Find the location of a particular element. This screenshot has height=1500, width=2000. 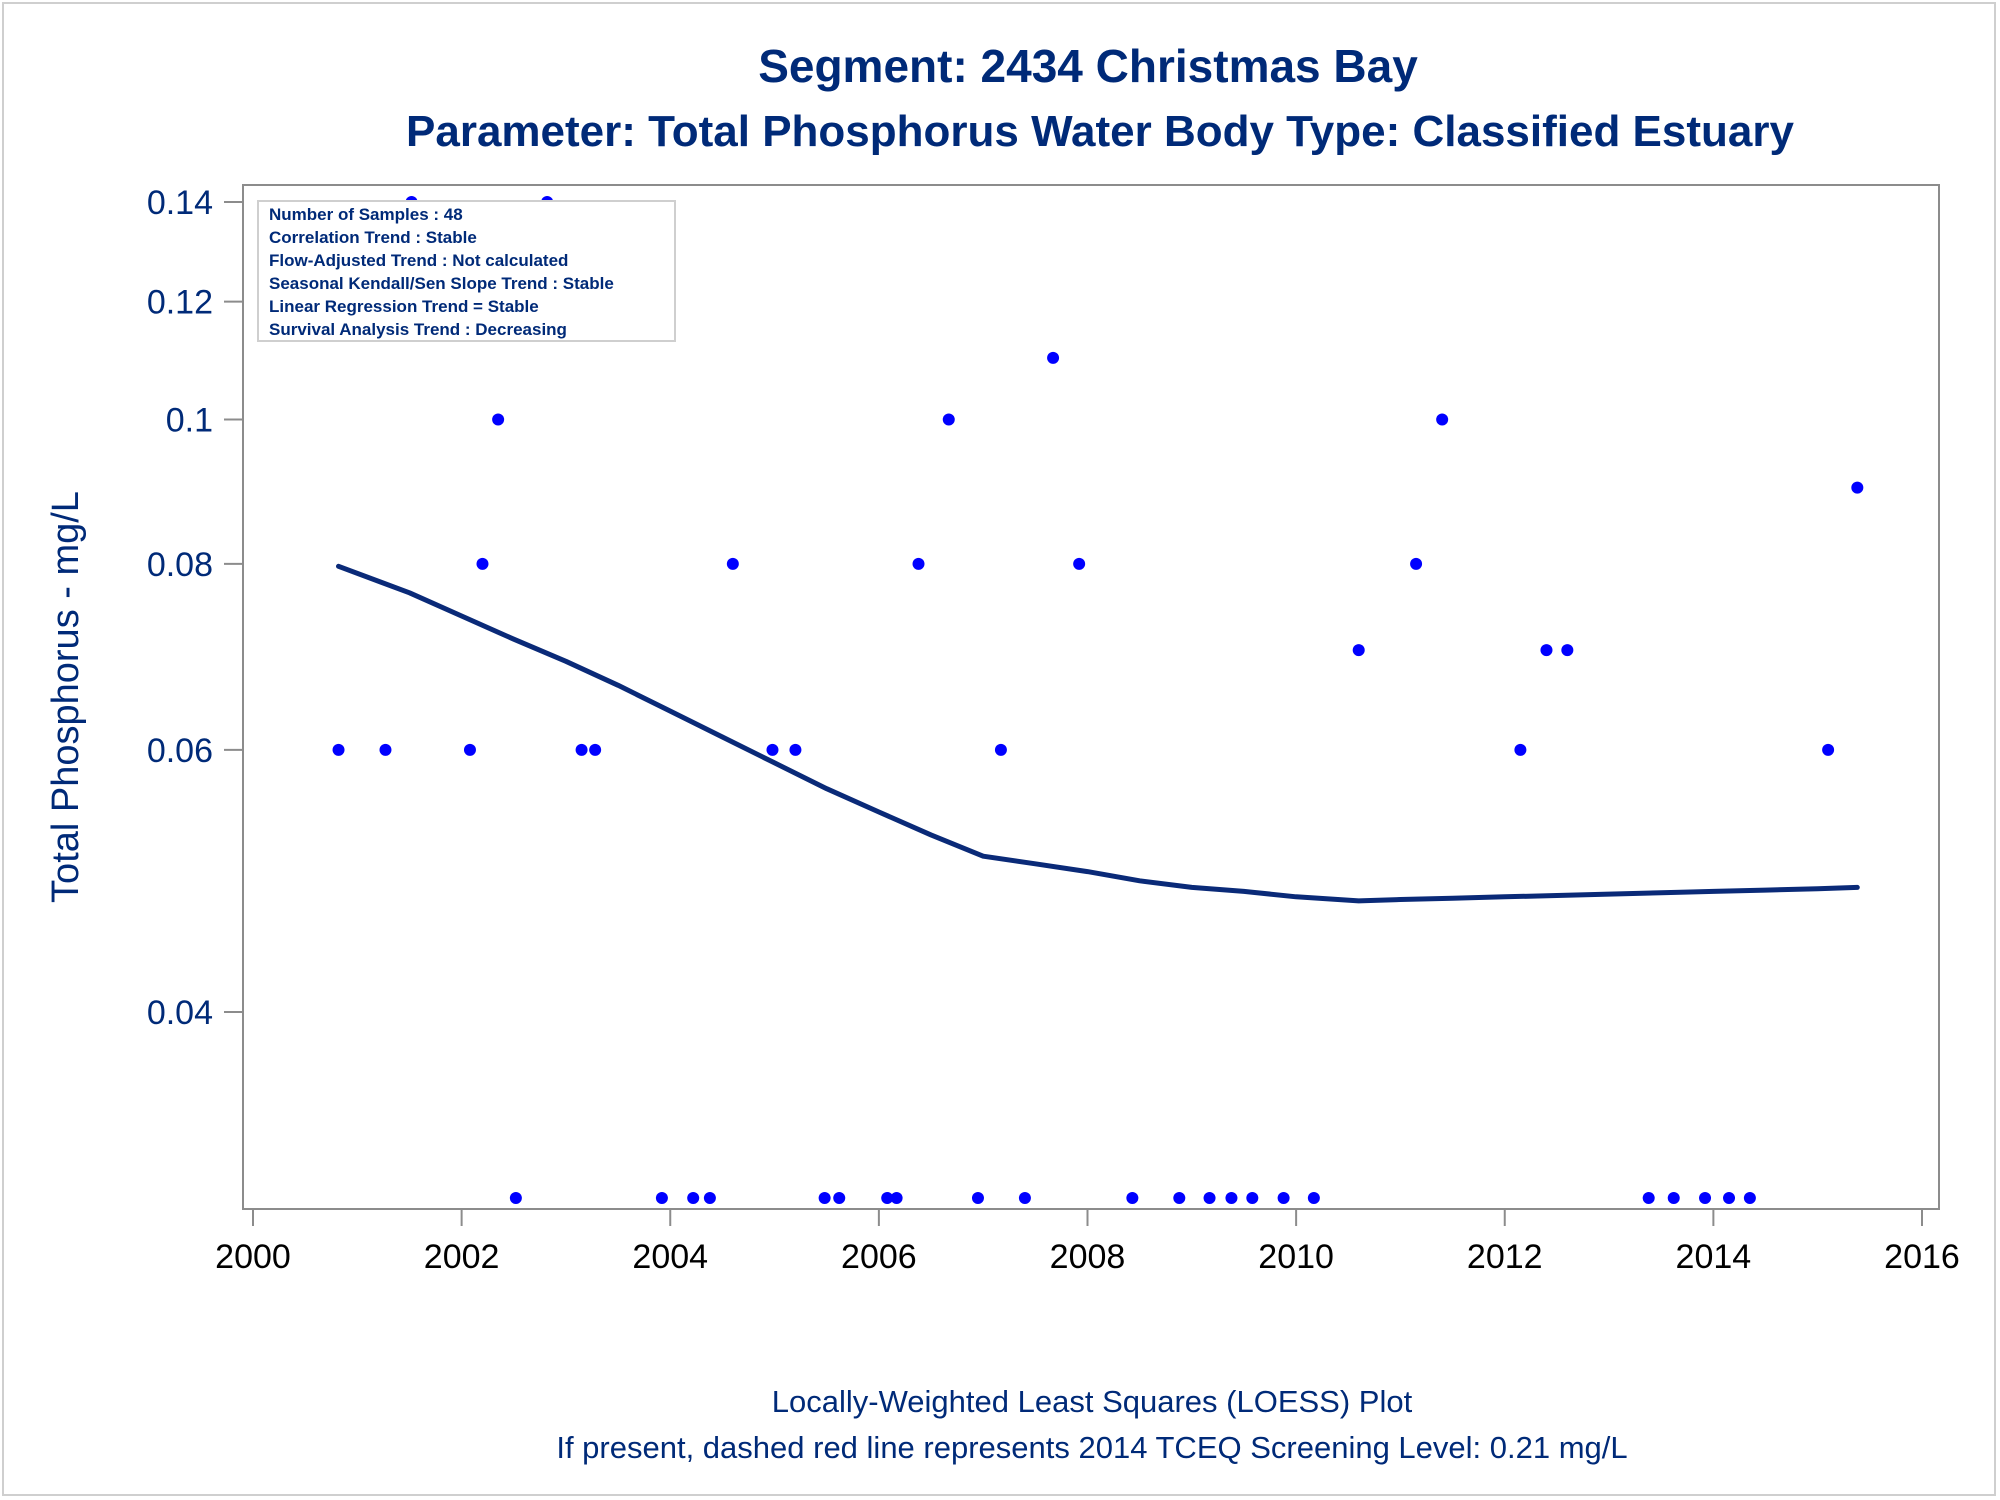

trend-summary-line: Correlation Trend : Stable is located at coordinates (373, 237).